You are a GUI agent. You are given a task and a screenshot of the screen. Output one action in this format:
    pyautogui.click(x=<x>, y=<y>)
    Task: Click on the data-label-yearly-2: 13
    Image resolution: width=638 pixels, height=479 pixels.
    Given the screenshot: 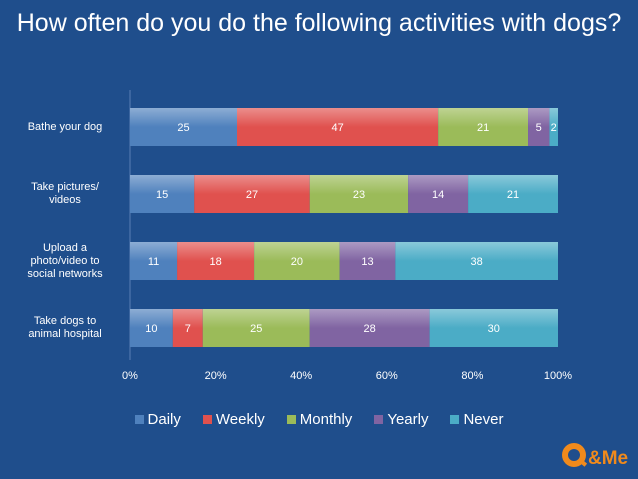 What is the action you would take?
    pyautogui.click(x=367, y=262)
    